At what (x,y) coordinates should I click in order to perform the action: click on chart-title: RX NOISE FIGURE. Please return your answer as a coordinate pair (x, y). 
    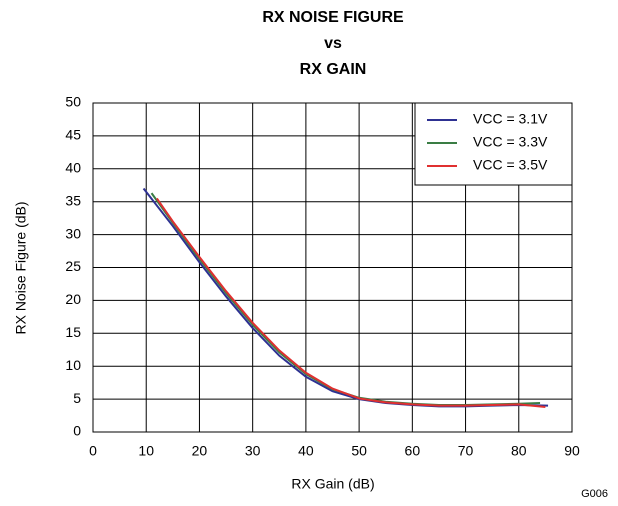
    Looking at the image, I should click on (333, 17).